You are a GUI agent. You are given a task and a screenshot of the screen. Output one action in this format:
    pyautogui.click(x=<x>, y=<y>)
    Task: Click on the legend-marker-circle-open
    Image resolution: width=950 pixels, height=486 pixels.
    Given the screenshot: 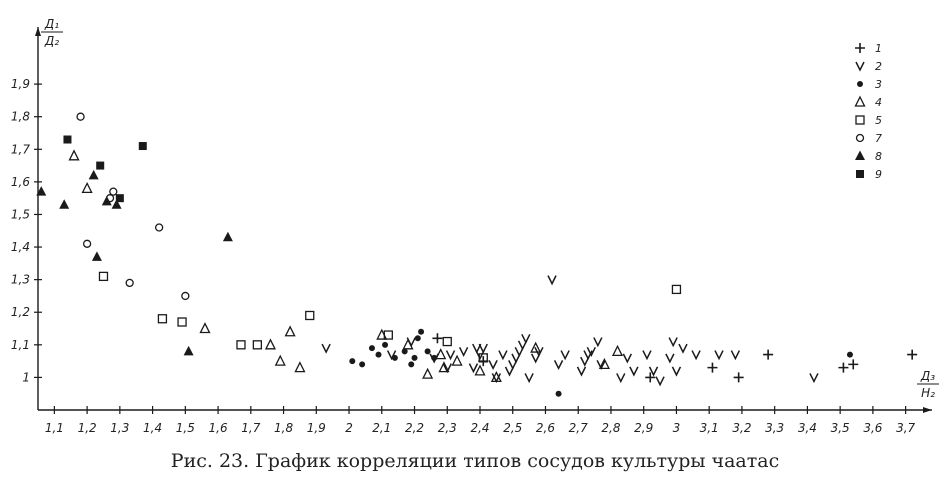 What is the action you would take?
    pyautogui.click(x=860, y=138)
    